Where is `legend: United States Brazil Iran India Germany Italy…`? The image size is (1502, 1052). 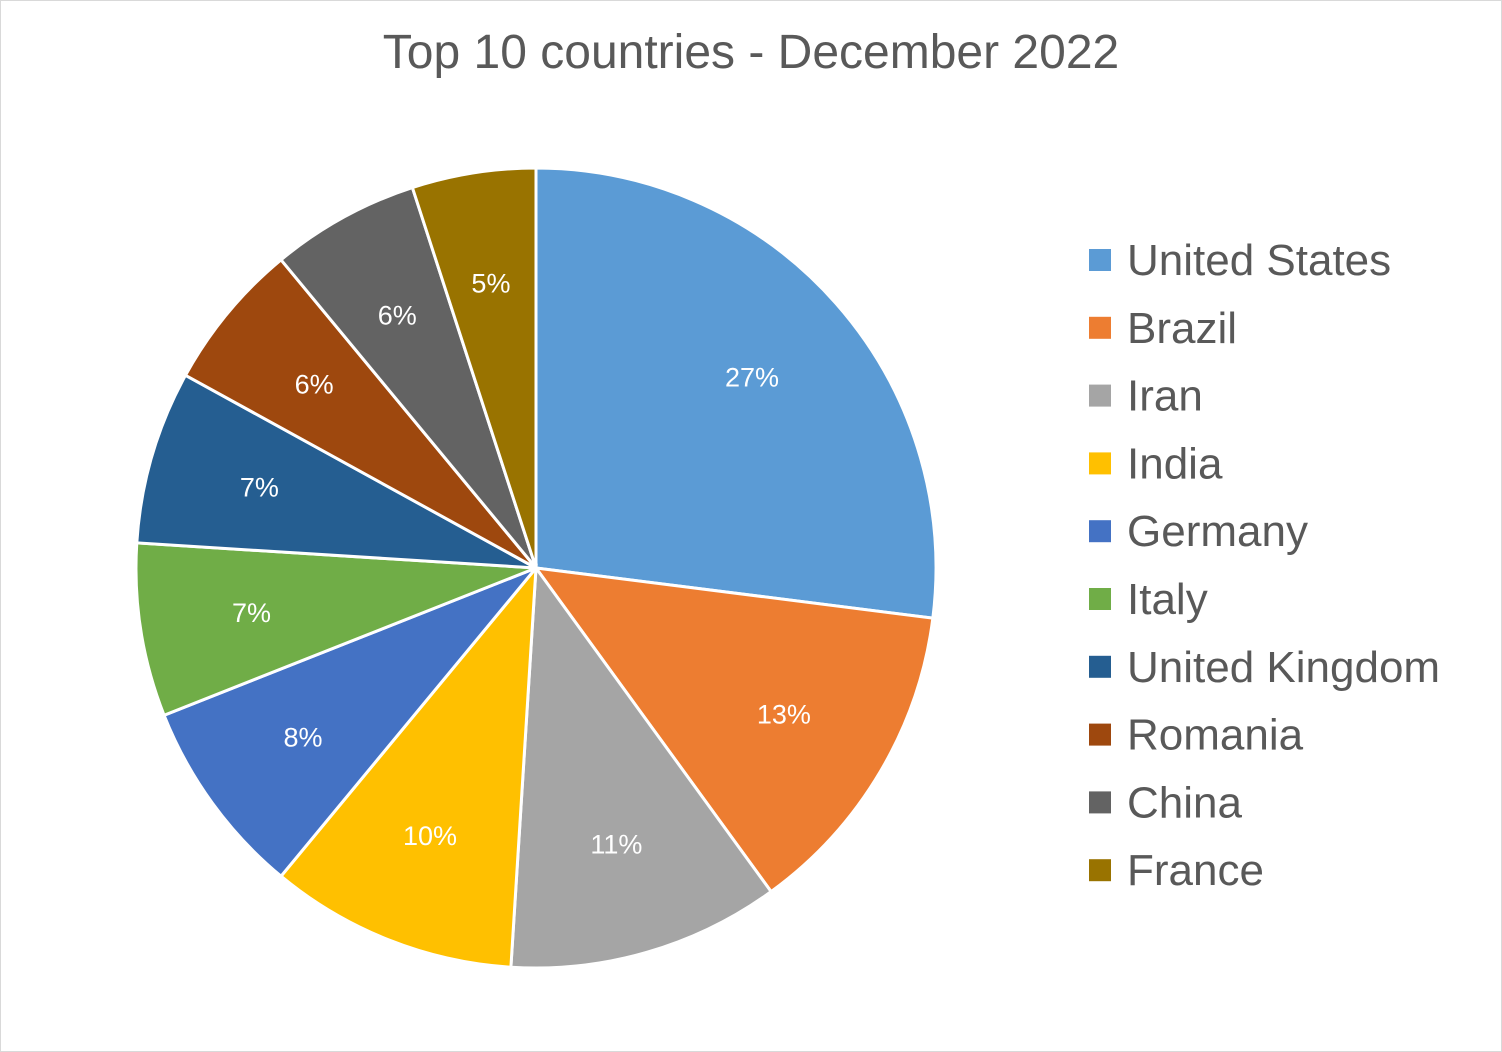 legend: United States Brazil Iran India Germany Italy… is located at coordinates (1264, 565).